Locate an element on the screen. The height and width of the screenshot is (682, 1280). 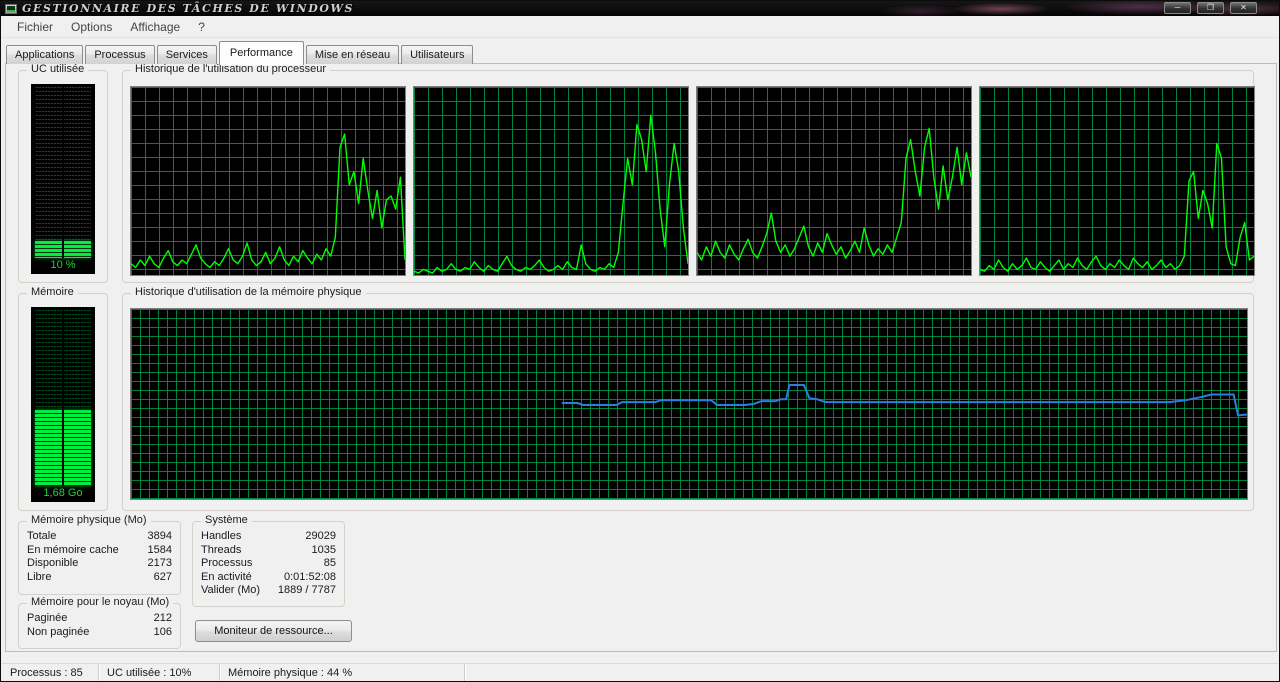
row-value: 1889 / 7787 is located at coordinates (306, 590).